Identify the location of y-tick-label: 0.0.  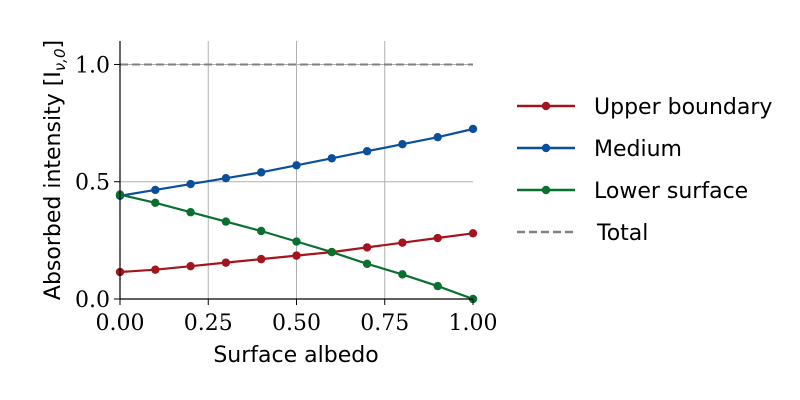
(92, 300).